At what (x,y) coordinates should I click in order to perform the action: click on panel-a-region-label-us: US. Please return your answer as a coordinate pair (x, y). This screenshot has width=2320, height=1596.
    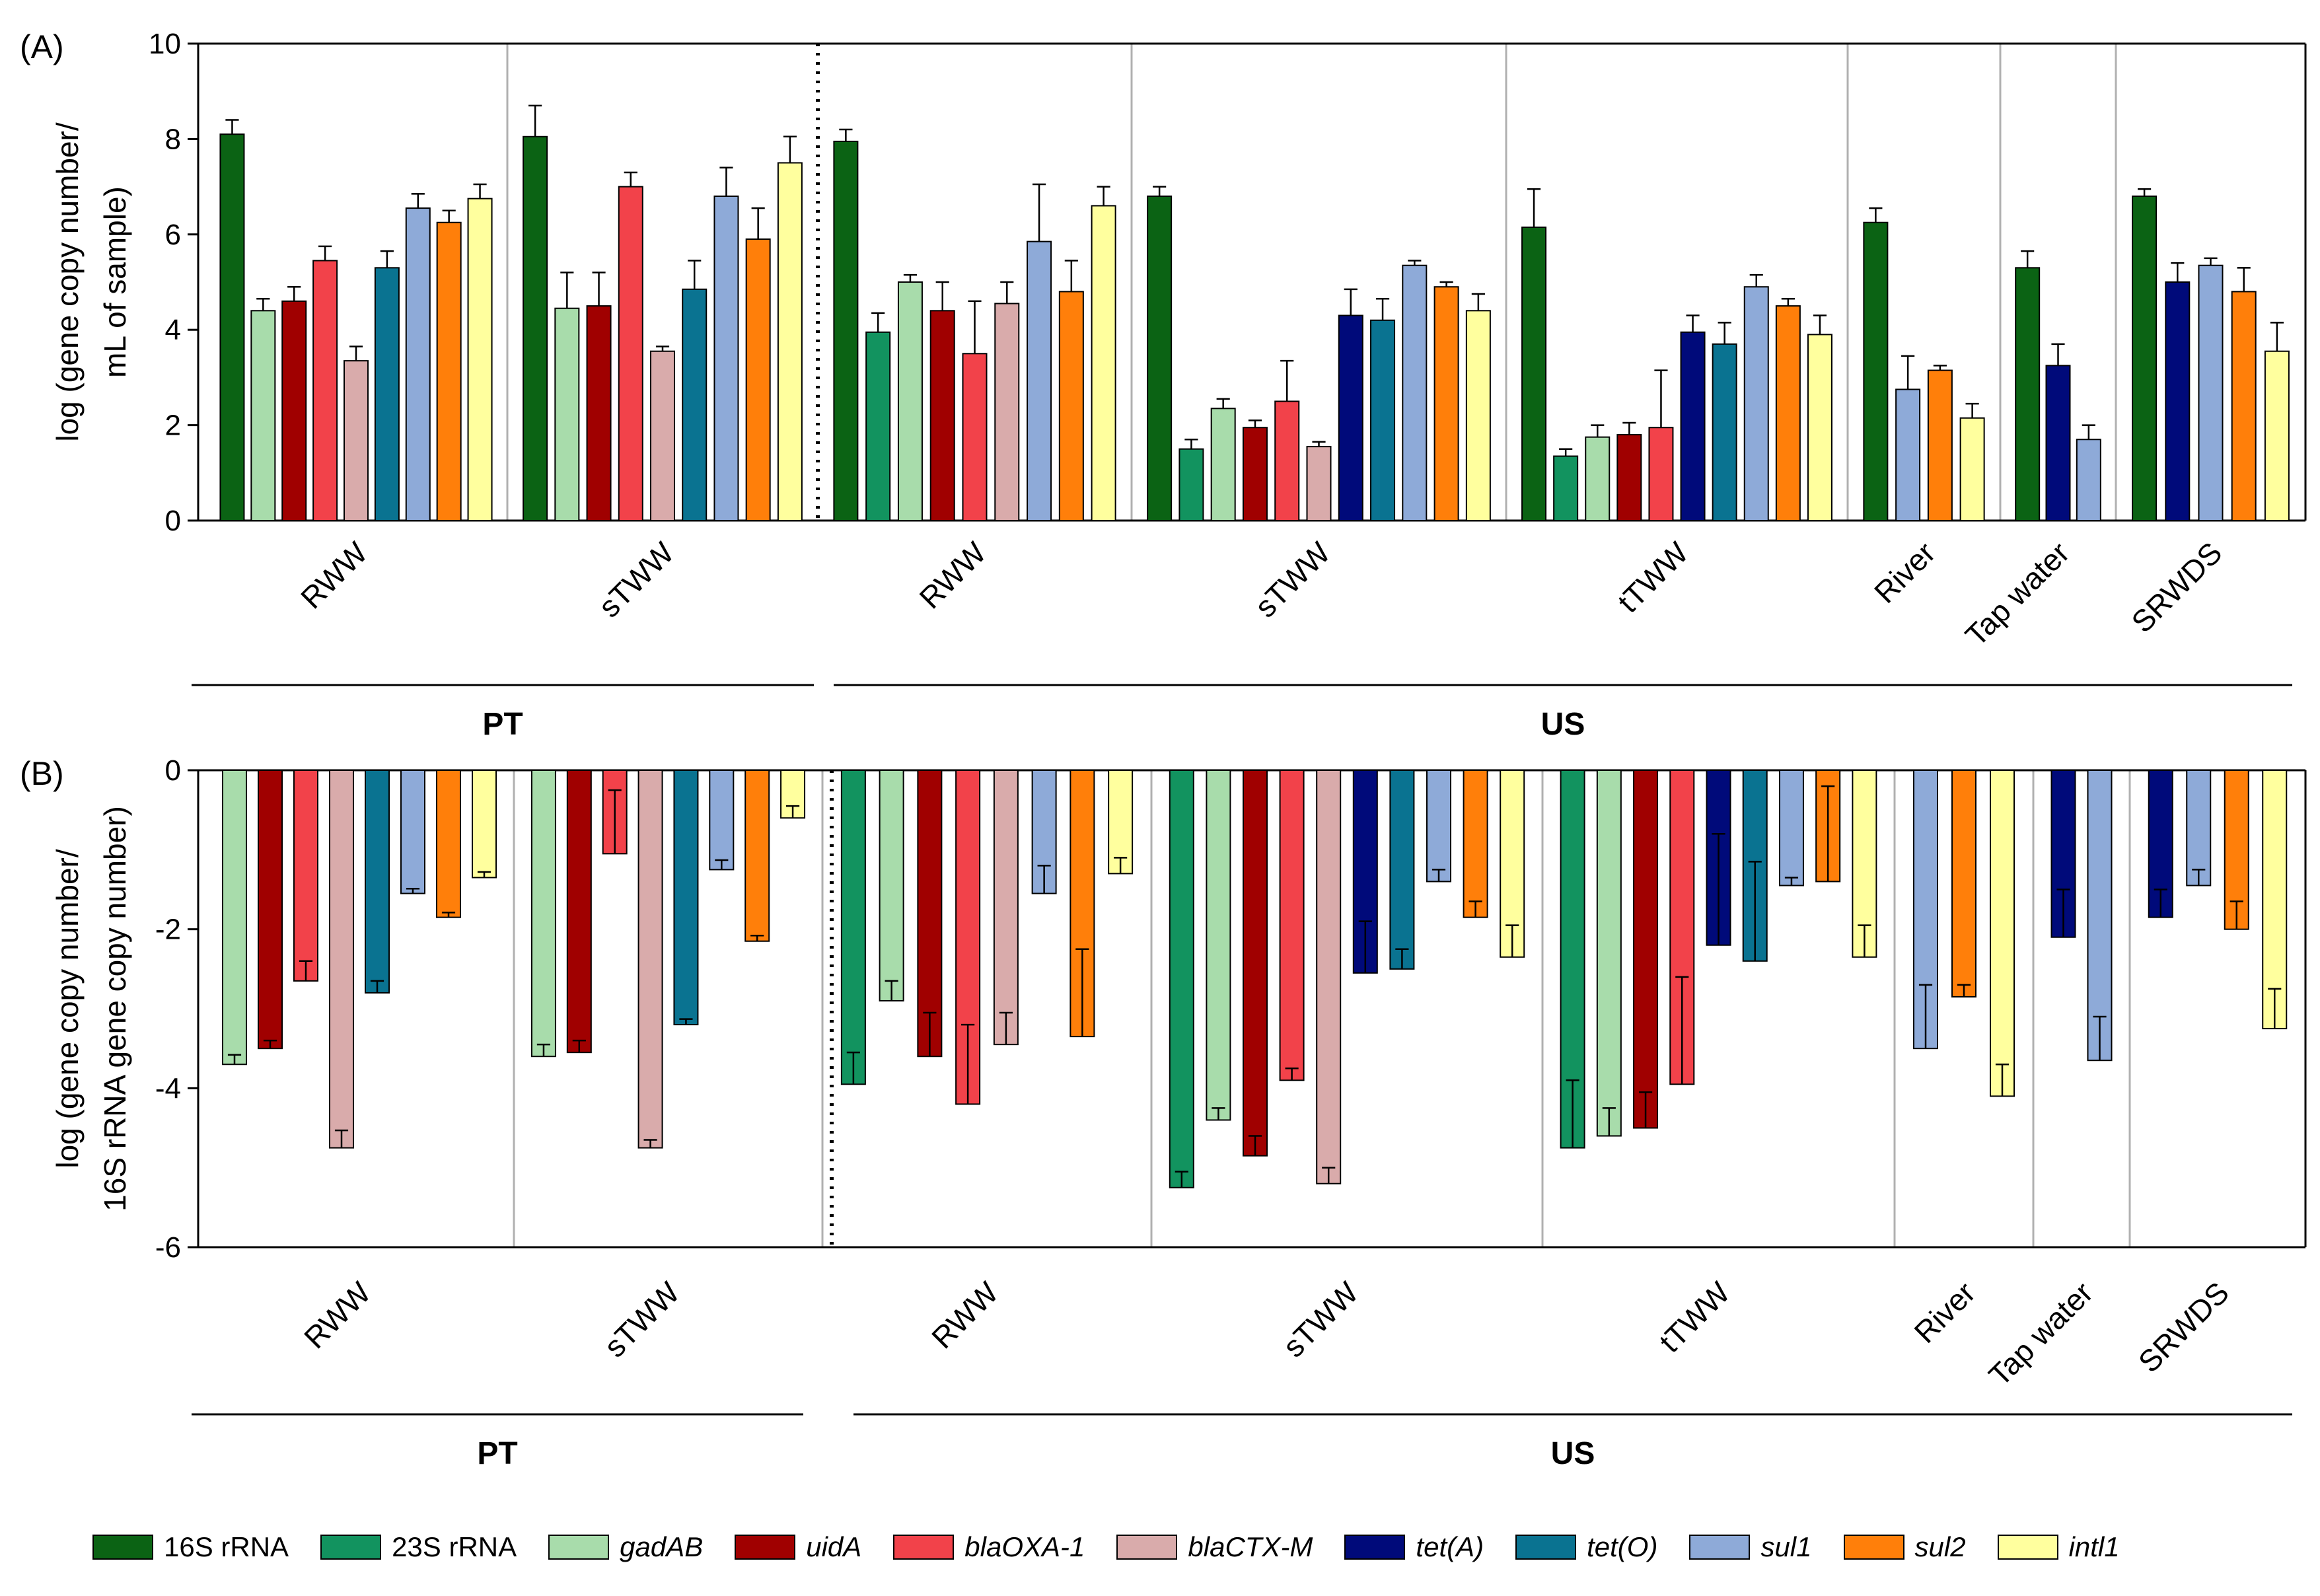
    Looking at the image, I should click on (1563, 724).